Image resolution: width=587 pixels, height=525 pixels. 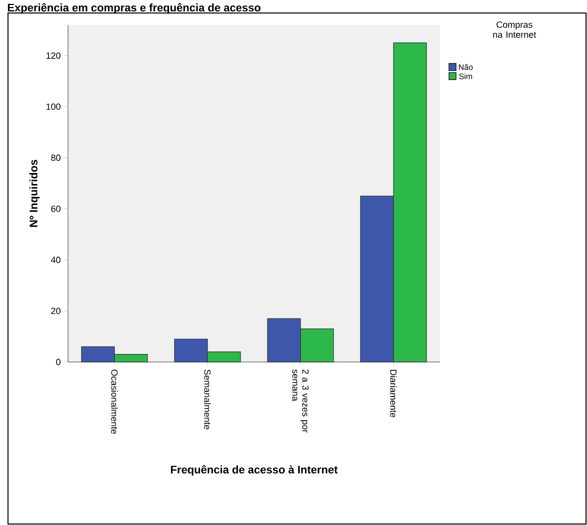 What do you see at coordinates (55, 311) in the screenshot?
I see `y-tick-label: 20` at bounding box center [55, 311].